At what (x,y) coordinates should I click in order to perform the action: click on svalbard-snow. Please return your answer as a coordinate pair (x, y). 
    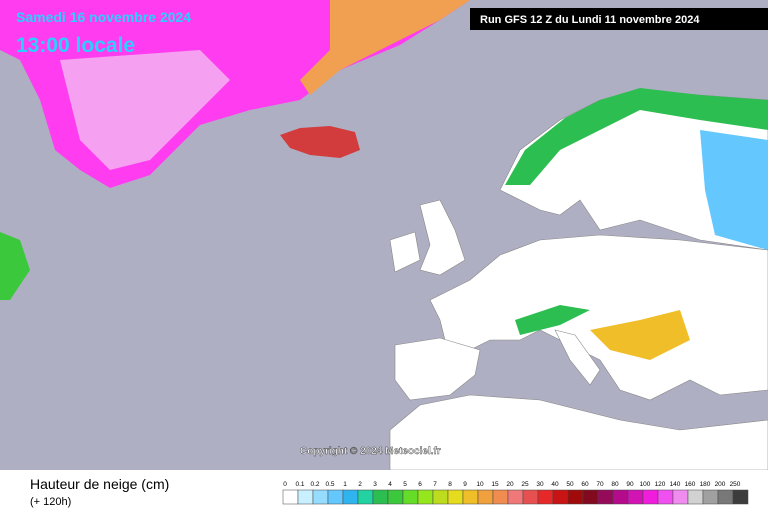
    Looking at the image, I should click on (385, 47).